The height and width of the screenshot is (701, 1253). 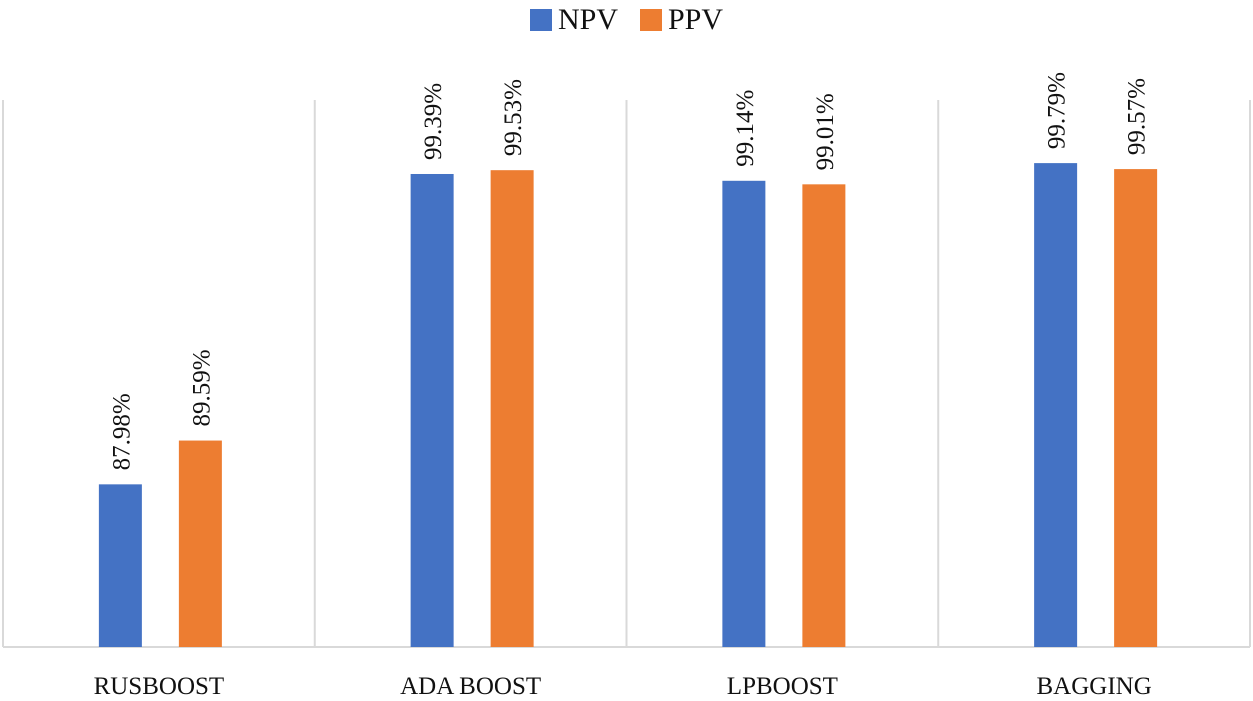 I want to click on data-label-npv-rusboost: 87.98%, so click(x=121, y=431).